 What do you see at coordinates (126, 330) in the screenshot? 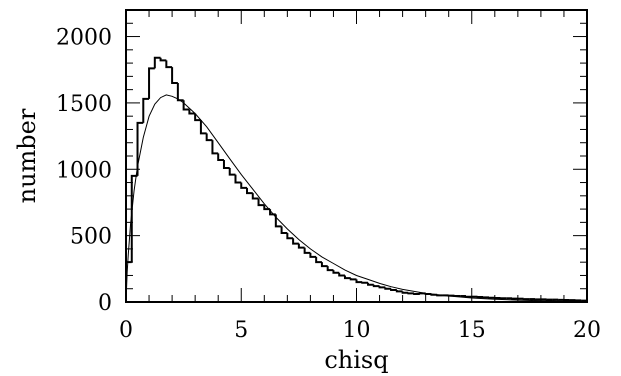
I see `x-tick-label: 0` at bounding box center [126, 330].